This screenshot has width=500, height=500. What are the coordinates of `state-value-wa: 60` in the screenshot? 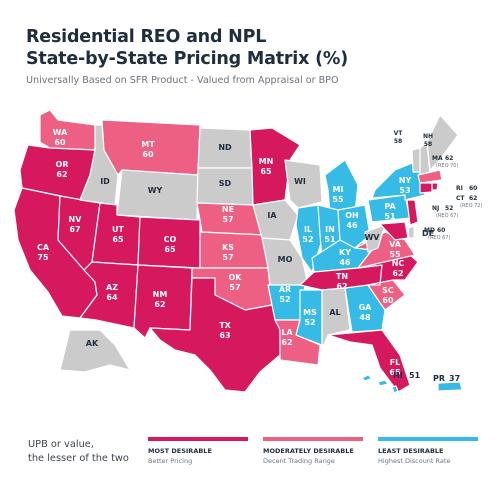 It's located at (60, 142).